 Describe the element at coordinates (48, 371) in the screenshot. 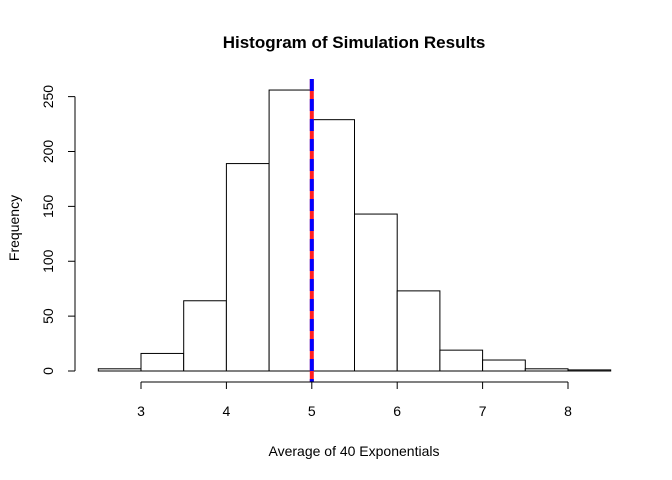

I see `y-tick-label-0: 0` at that location.